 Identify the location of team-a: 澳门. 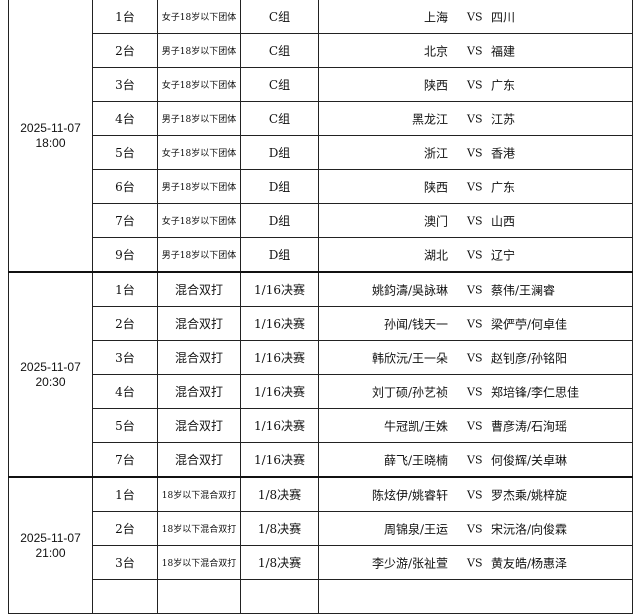
(435, 221).